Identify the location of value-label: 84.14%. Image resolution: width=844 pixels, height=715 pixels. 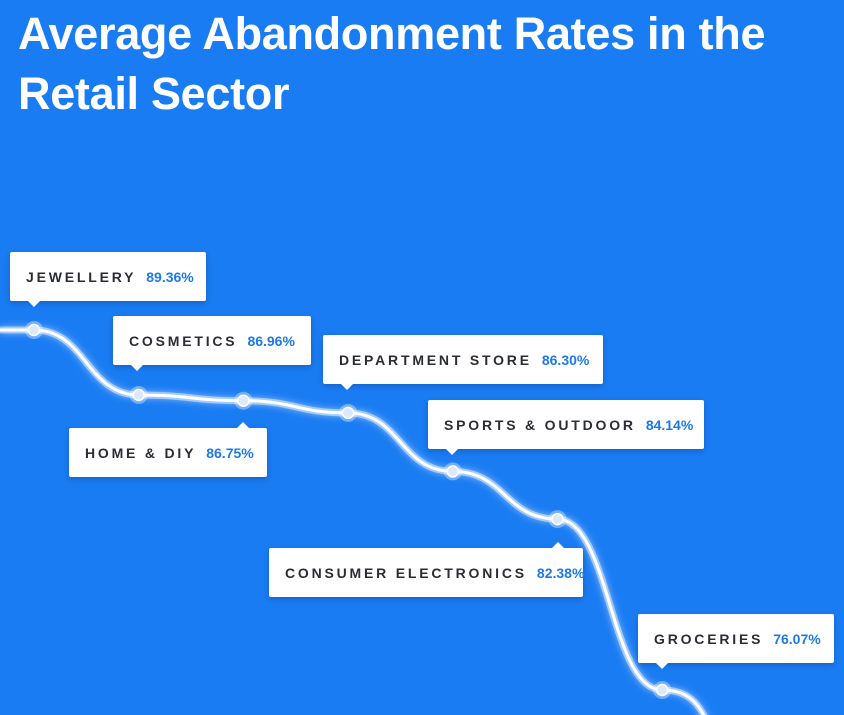
(669, 424).